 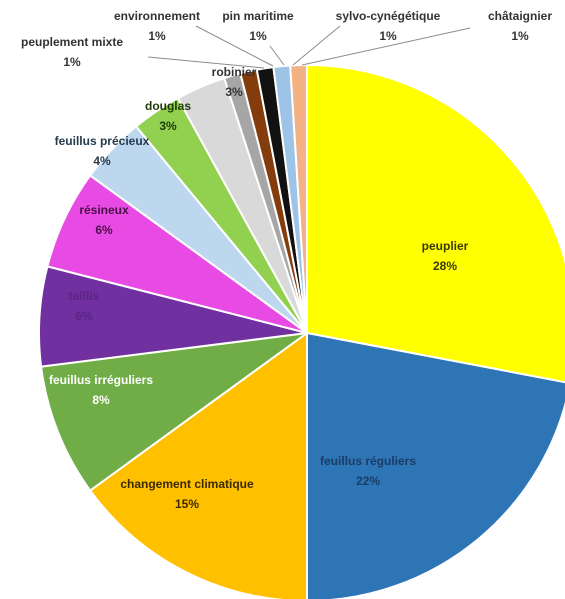 What do you see at coordinates (388, 16) in the screenshot?
I see `slice-label: sylvo-cynégétique` at bounding box center [388, 16].